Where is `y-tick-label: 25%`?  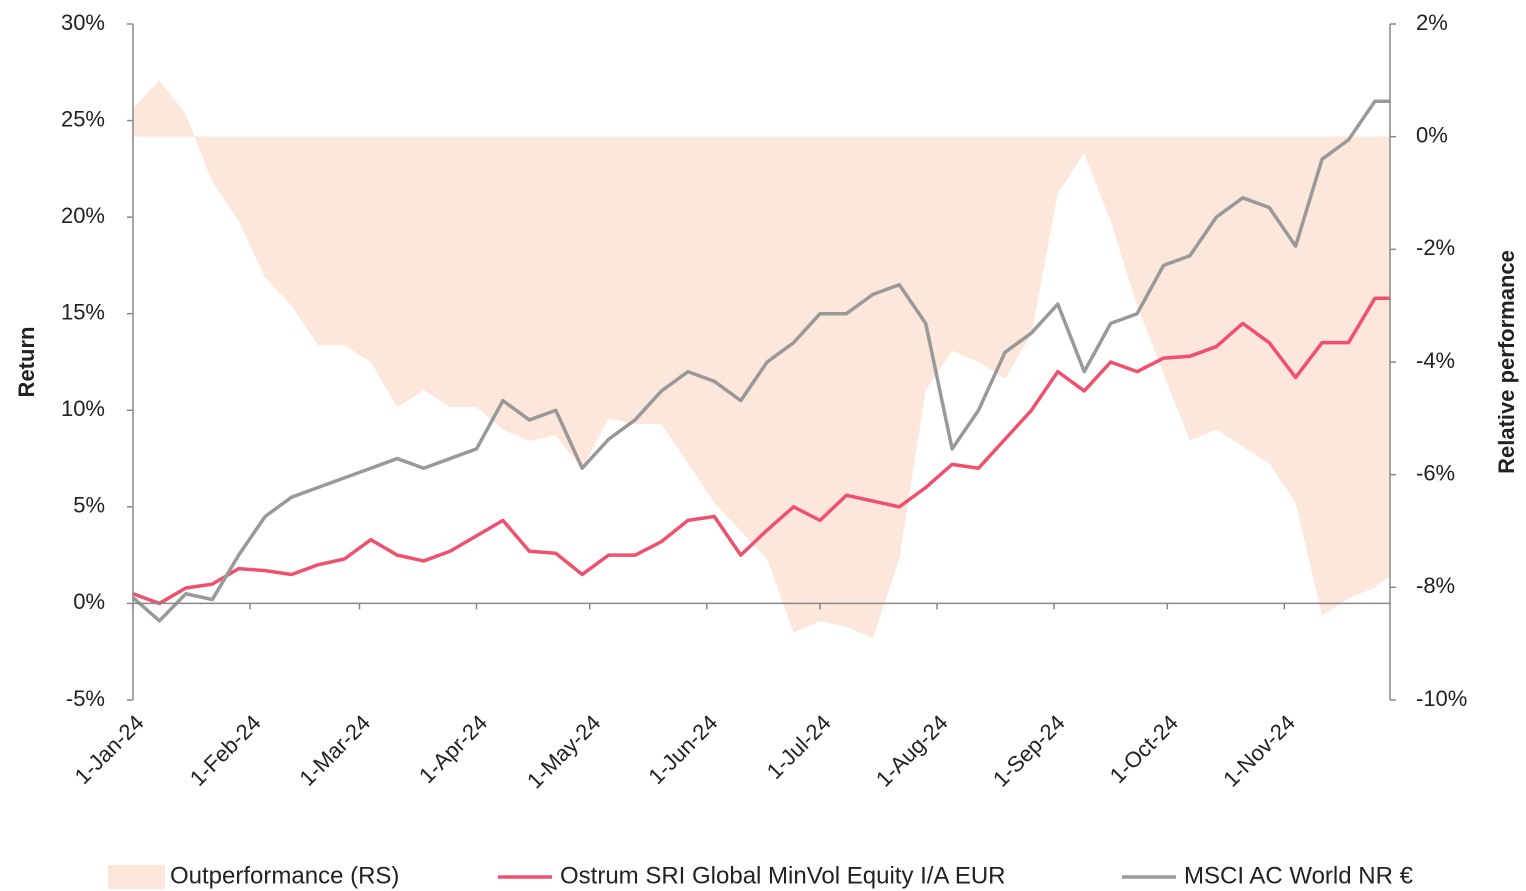
y-tick-label: 25% is located at coordinates (83, 118).